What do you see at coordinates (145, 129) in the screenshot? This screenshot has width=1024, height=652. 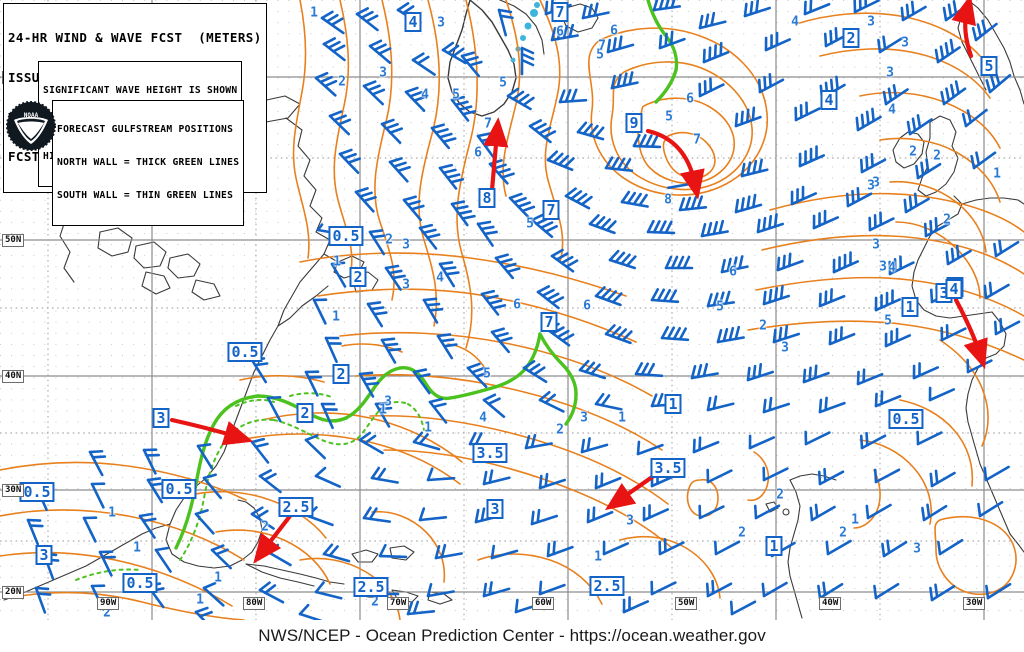 I see `gulfstream-line-1: FORECAST GULFSTREAM POSITIONS` at bounding box center [145, 129].